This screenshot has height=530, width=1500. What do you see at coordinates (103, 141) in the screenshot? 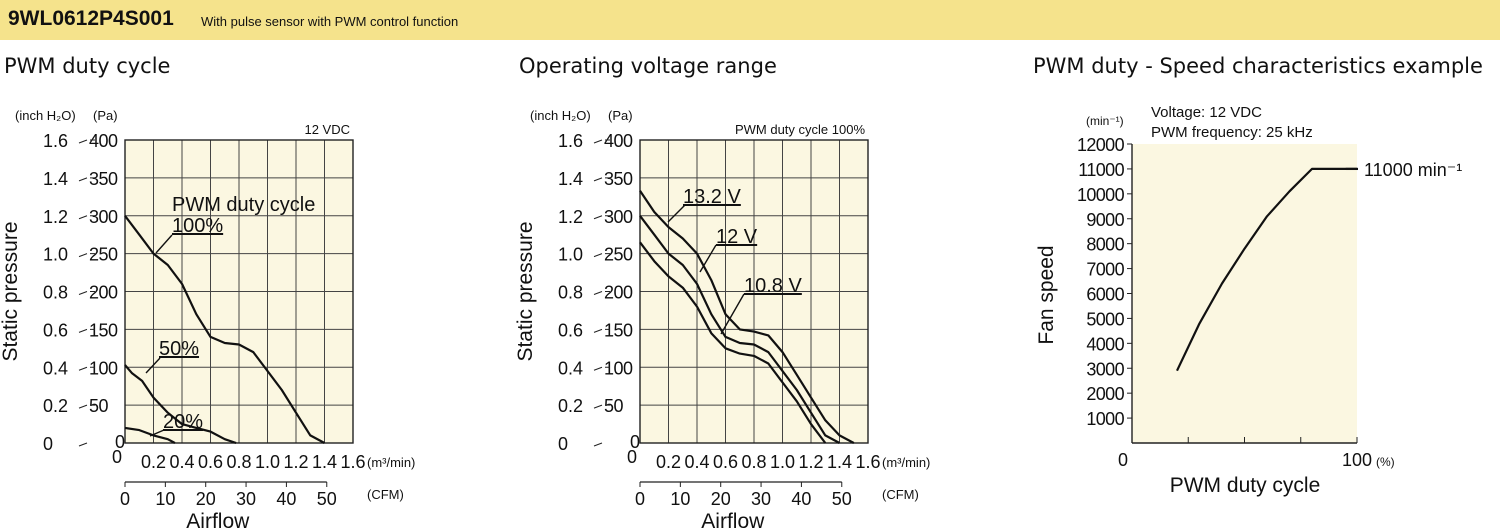
I see `y-tick-pa: 400` at bounding box center [103, 141].